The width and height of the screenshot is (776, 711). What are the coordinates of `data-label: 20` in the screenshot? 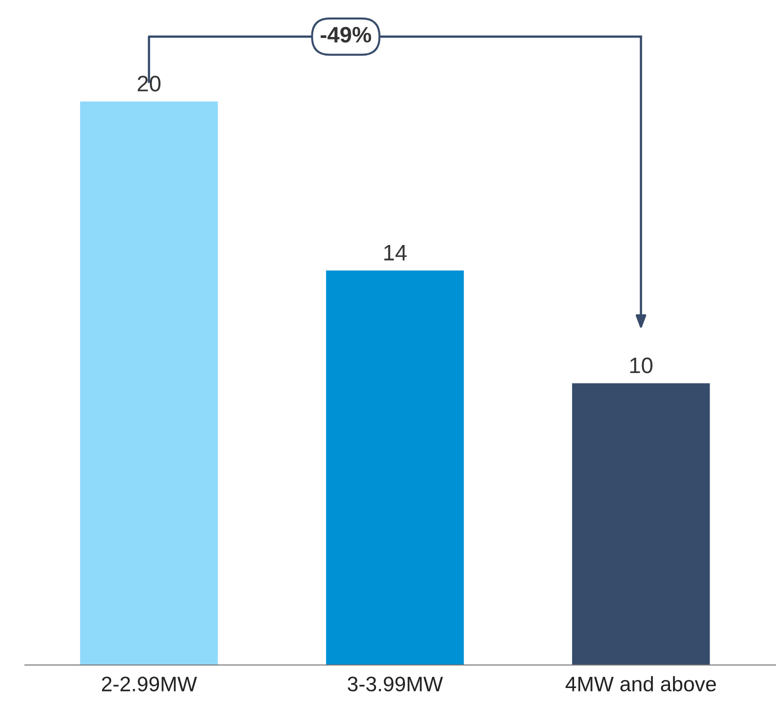 It's located at (149, 84).